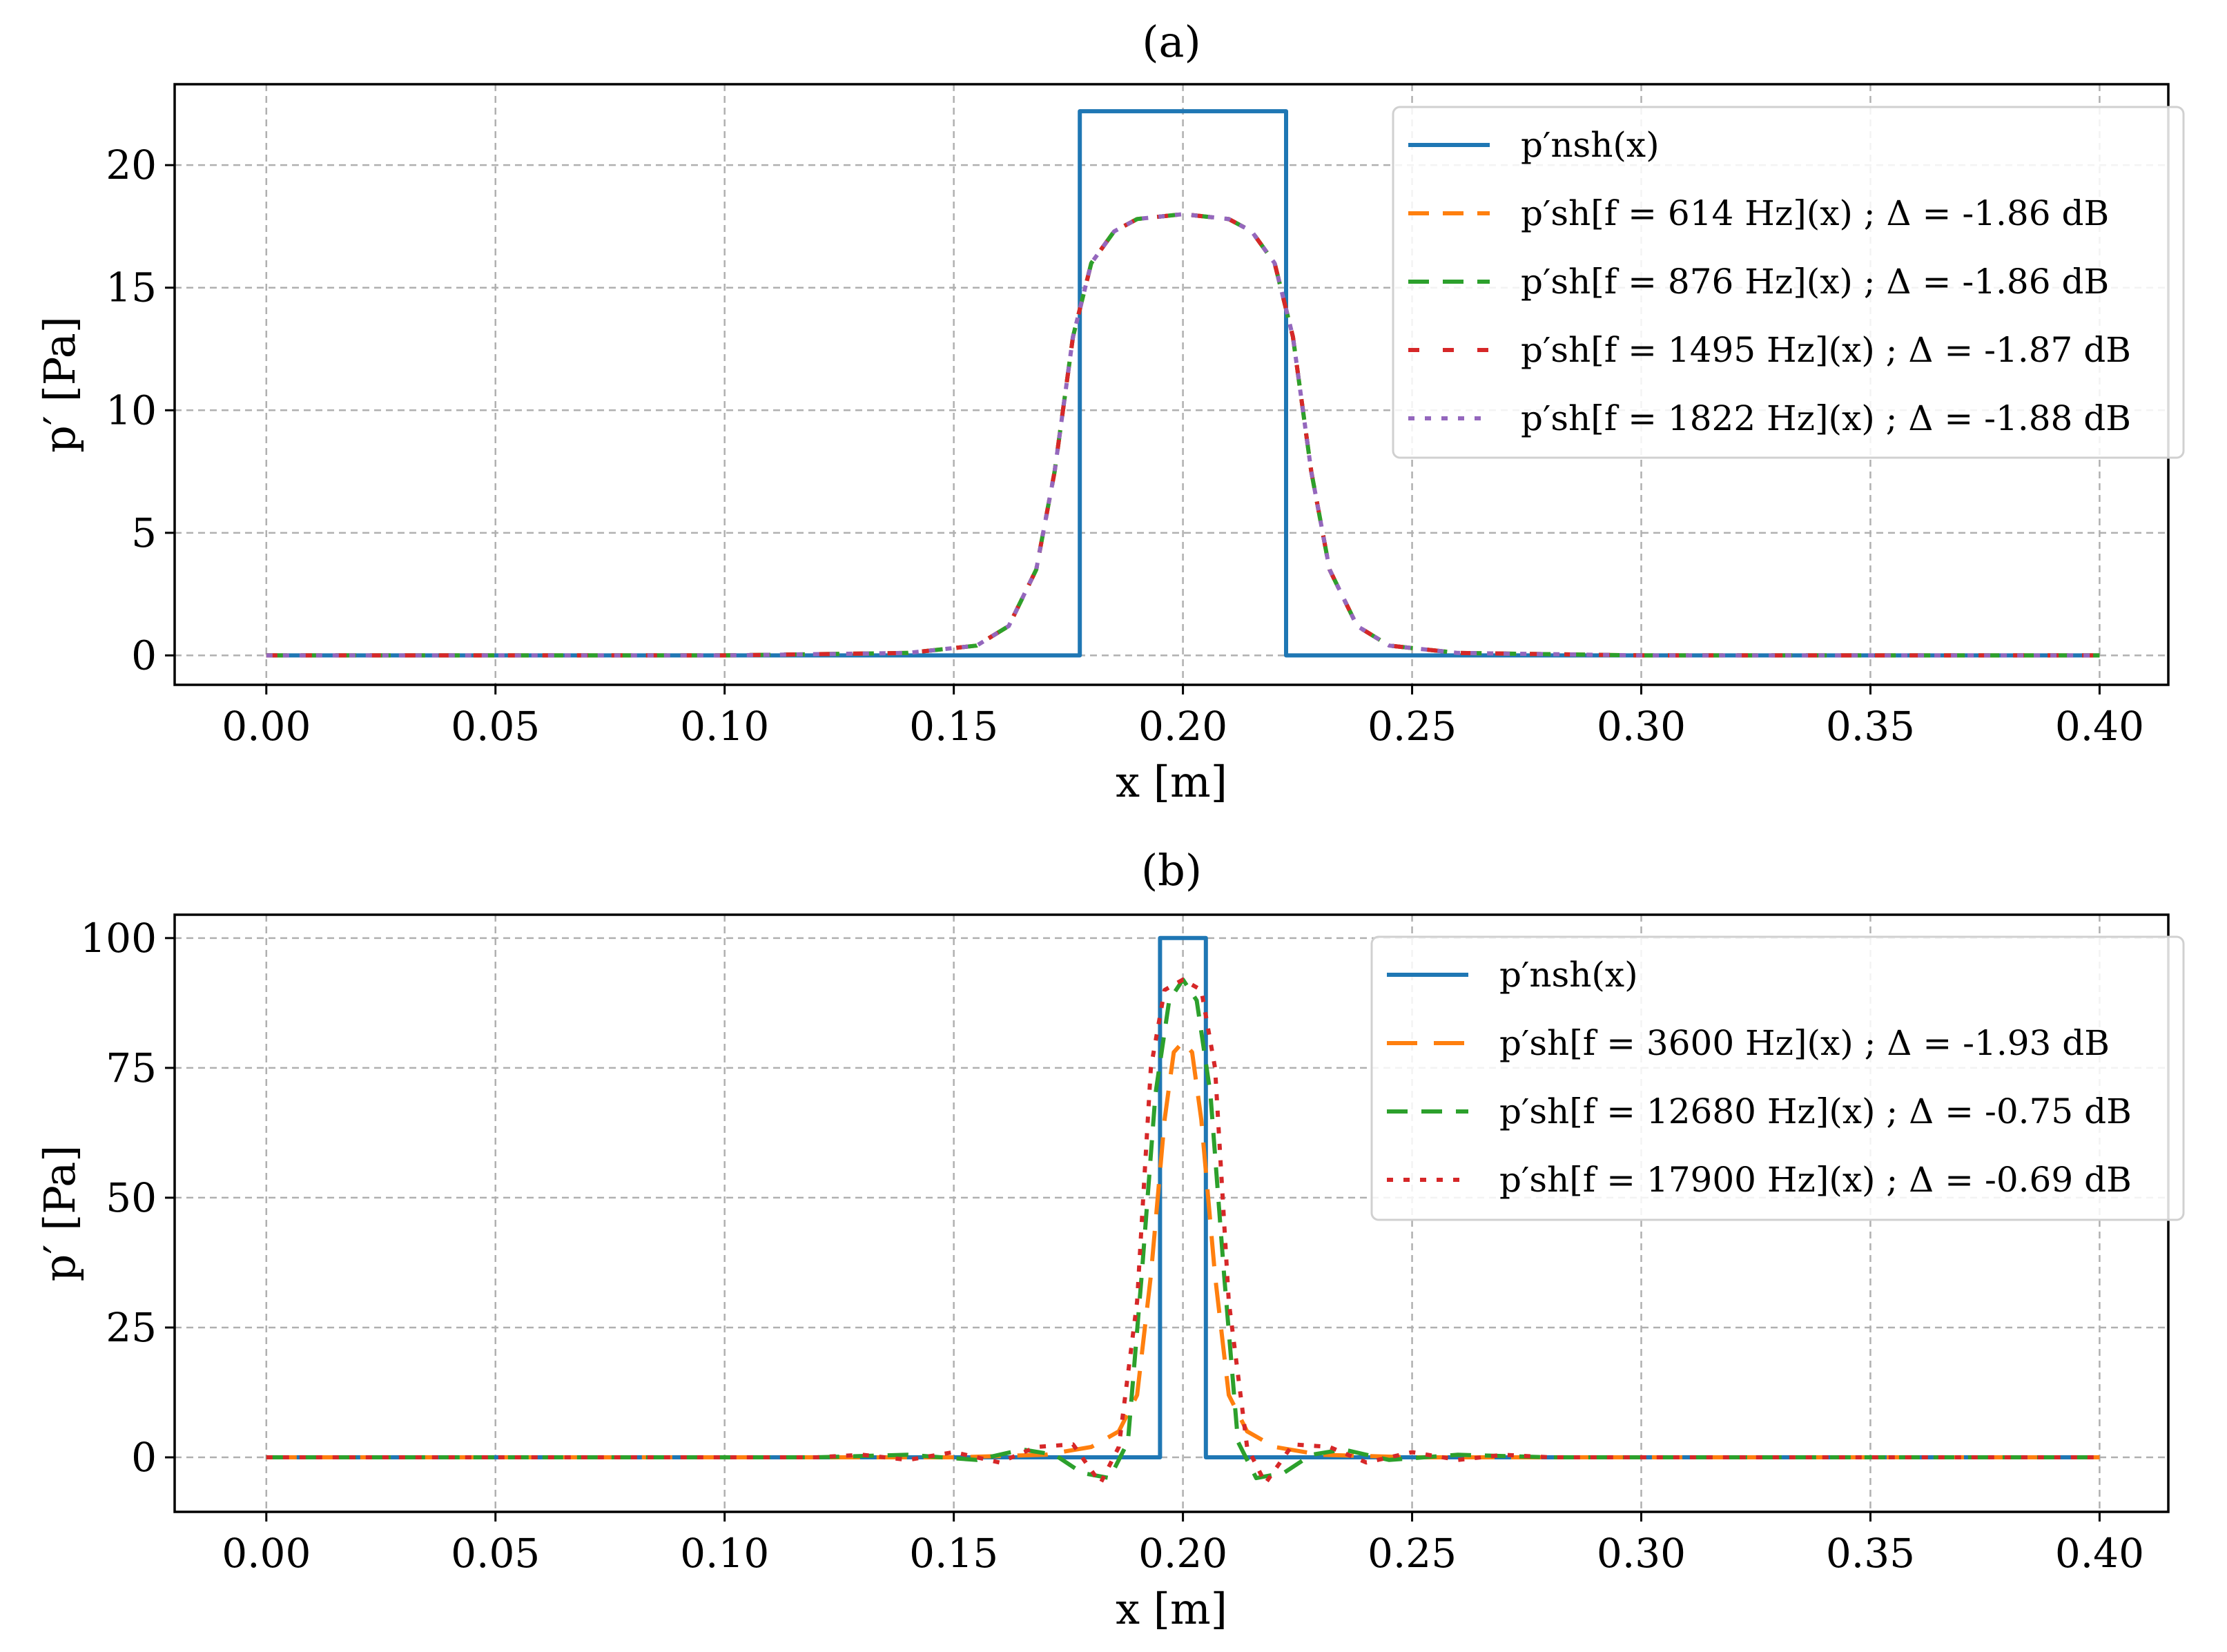 The width and height of the screenshot is (2227, 1652). Describe the element at coordinates (118, 938) in the screenshot. I see `y-tick-label: 100` at that location.